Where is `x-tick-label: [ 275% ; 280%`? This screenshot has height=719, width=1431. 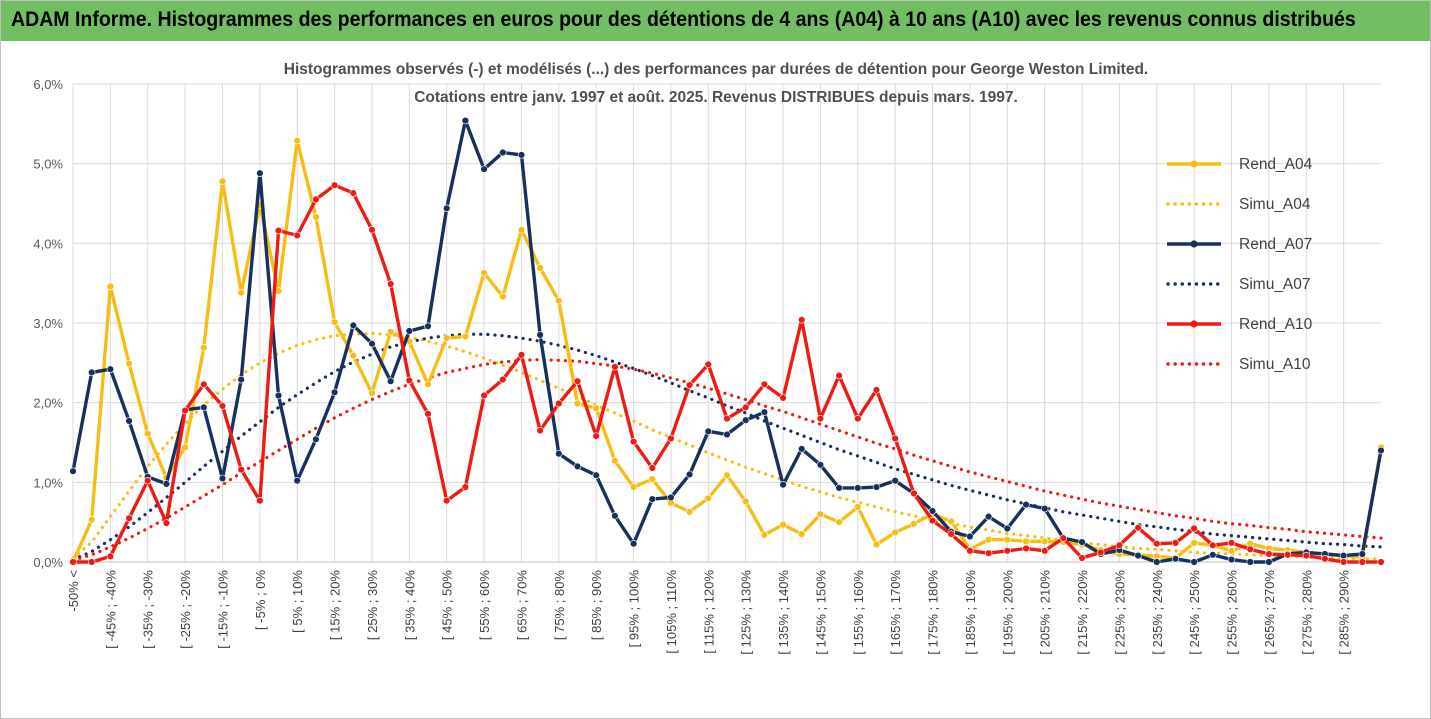
x-tick-label: [ 275% ; 280% is located at coordinates (1306, 612).